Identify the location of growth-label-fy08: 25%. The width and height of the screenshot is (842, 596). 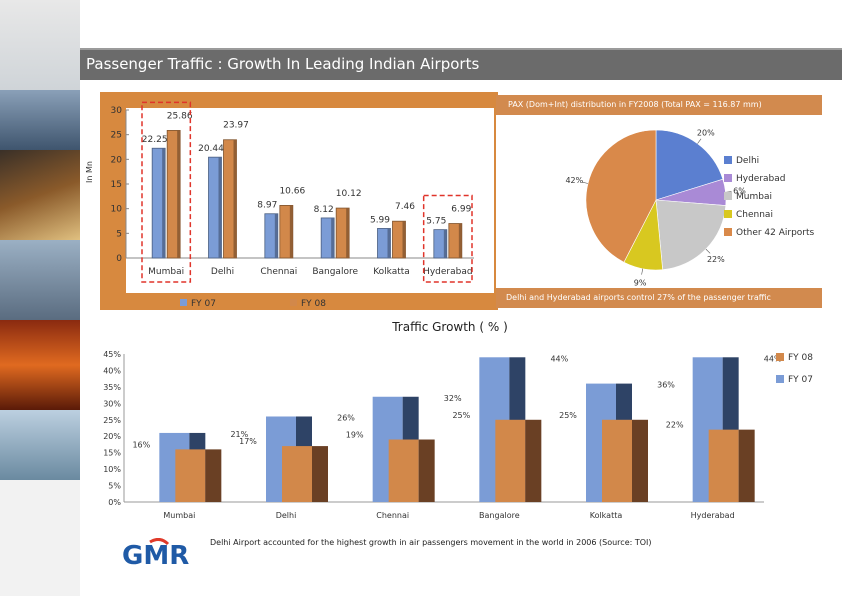
(461, 415).